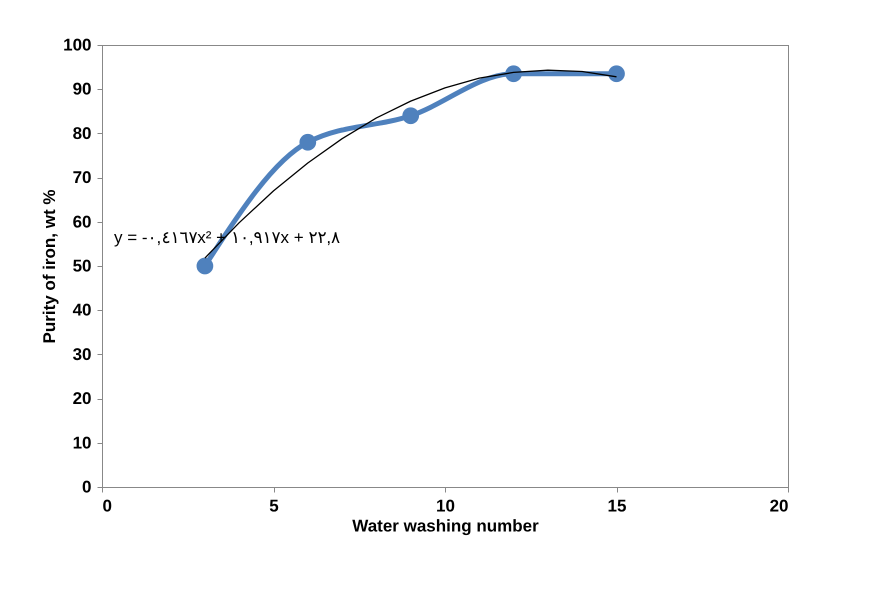 The height and width of the screenshot is (595, 870). What do you see at coordinates (82, 442) in the screenshot?
I see `y-tick-label: 10` at bounding box center [82, 442].